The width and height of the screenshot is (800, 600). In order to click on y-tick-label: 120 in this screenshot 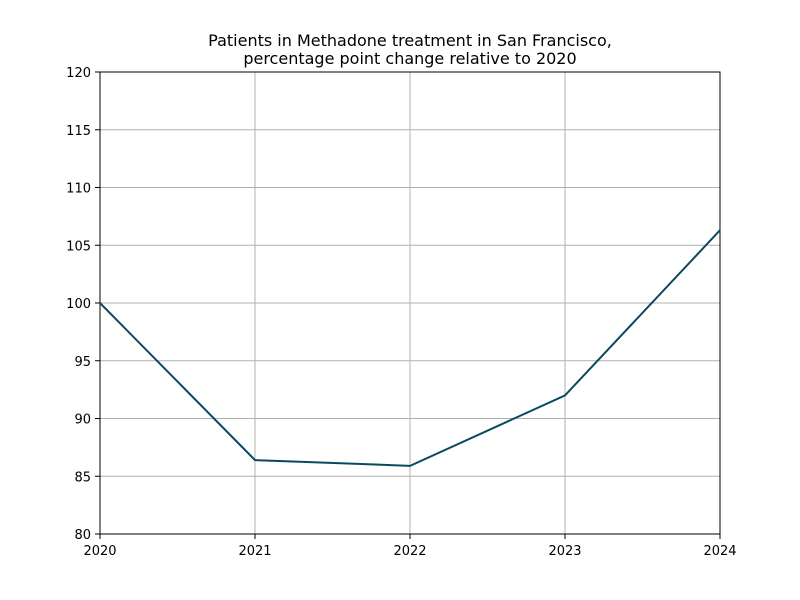, I will do `click(78, 73)`.